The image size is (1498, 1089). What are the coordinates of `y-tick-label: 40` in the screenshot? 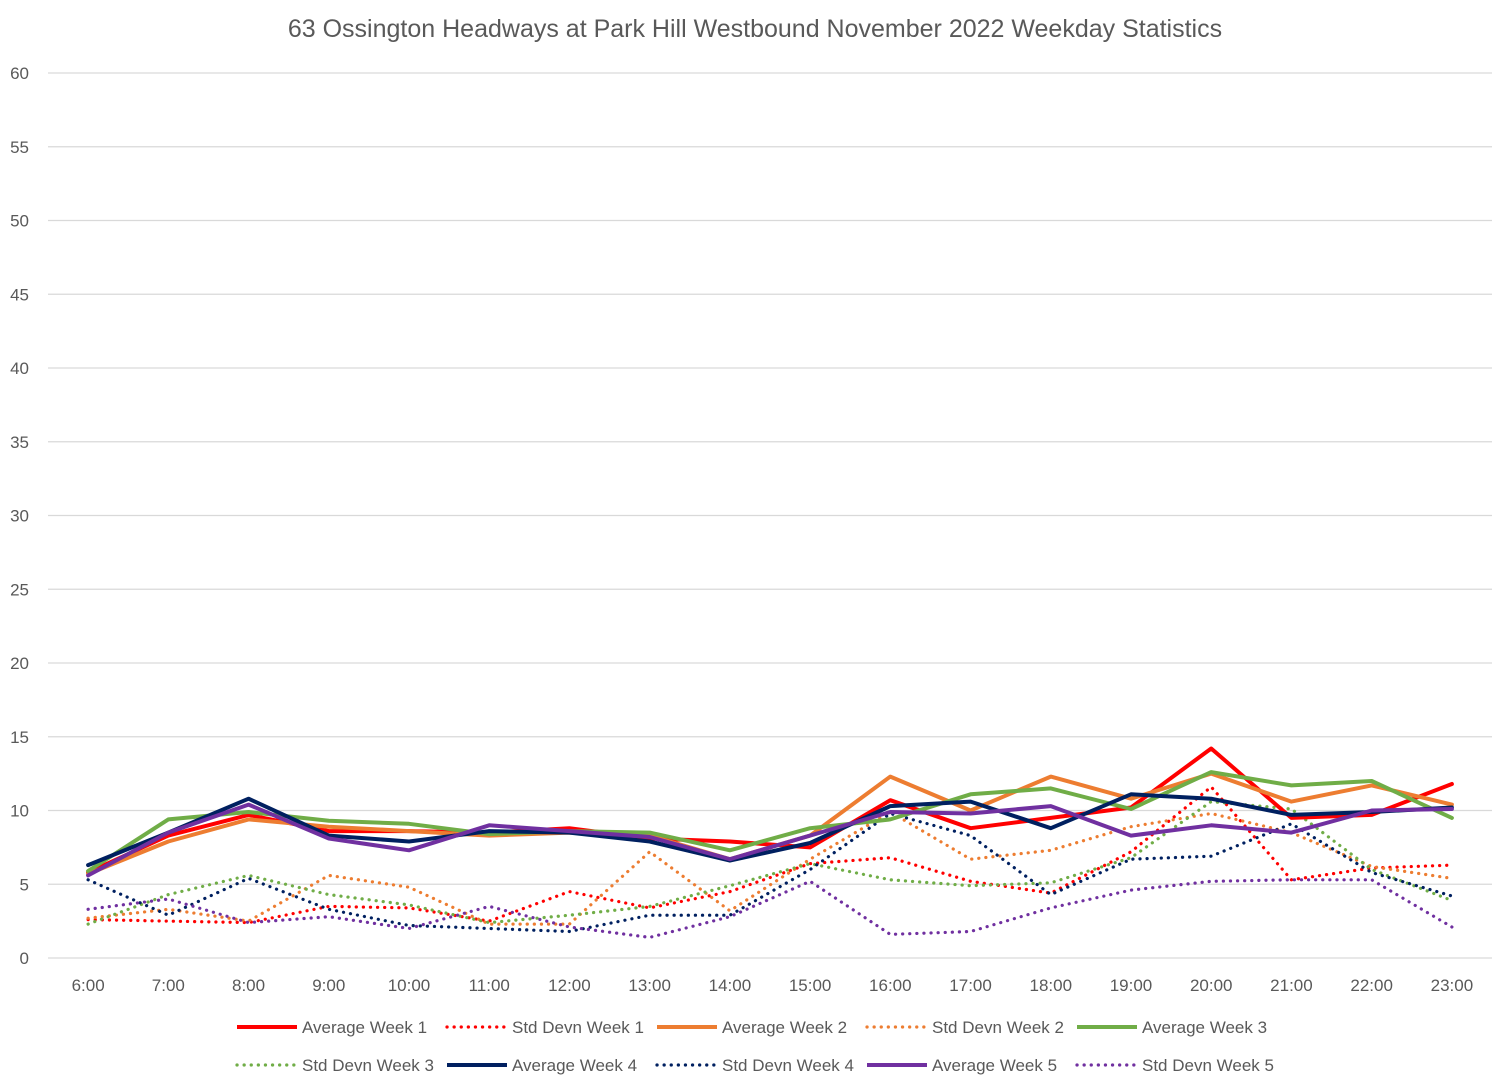 It's located at (19, 368).